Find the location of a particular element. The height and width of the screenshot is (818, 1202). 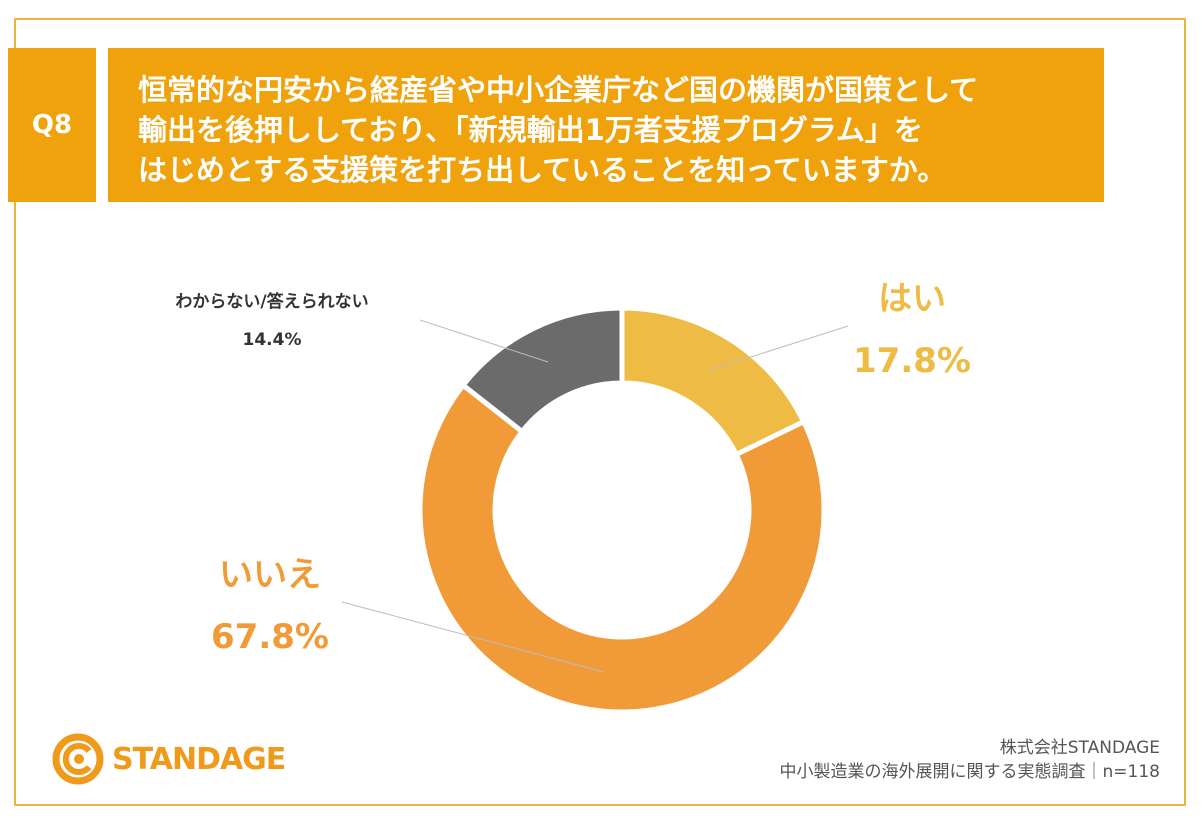

standage-logo: STANDAGE is located at coordinates (169, 759).